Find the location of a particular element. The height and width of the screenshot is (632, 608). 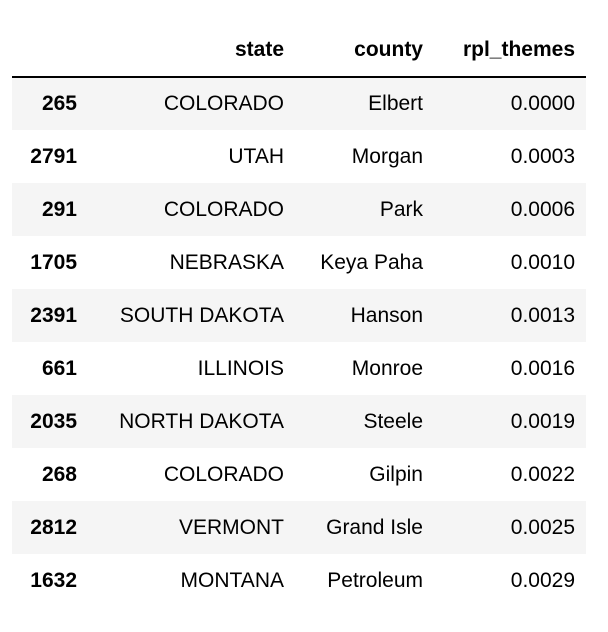

table-row: 268 COLORADO Gilpin 0.0022 is located at coordinates (299, 474).